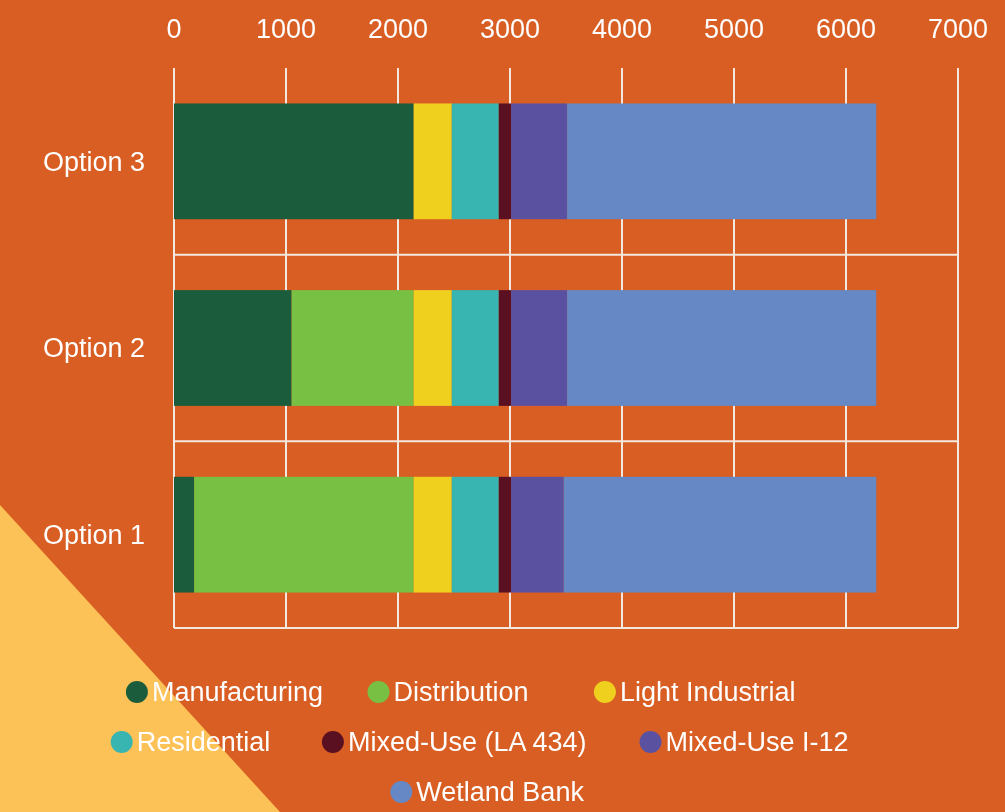 This screenshot has width=1005, height=812. What do you see at coordinates (622, 29) in the screenshot?
I see `x-tick-label: 4000` at bounding box center [622, 29].